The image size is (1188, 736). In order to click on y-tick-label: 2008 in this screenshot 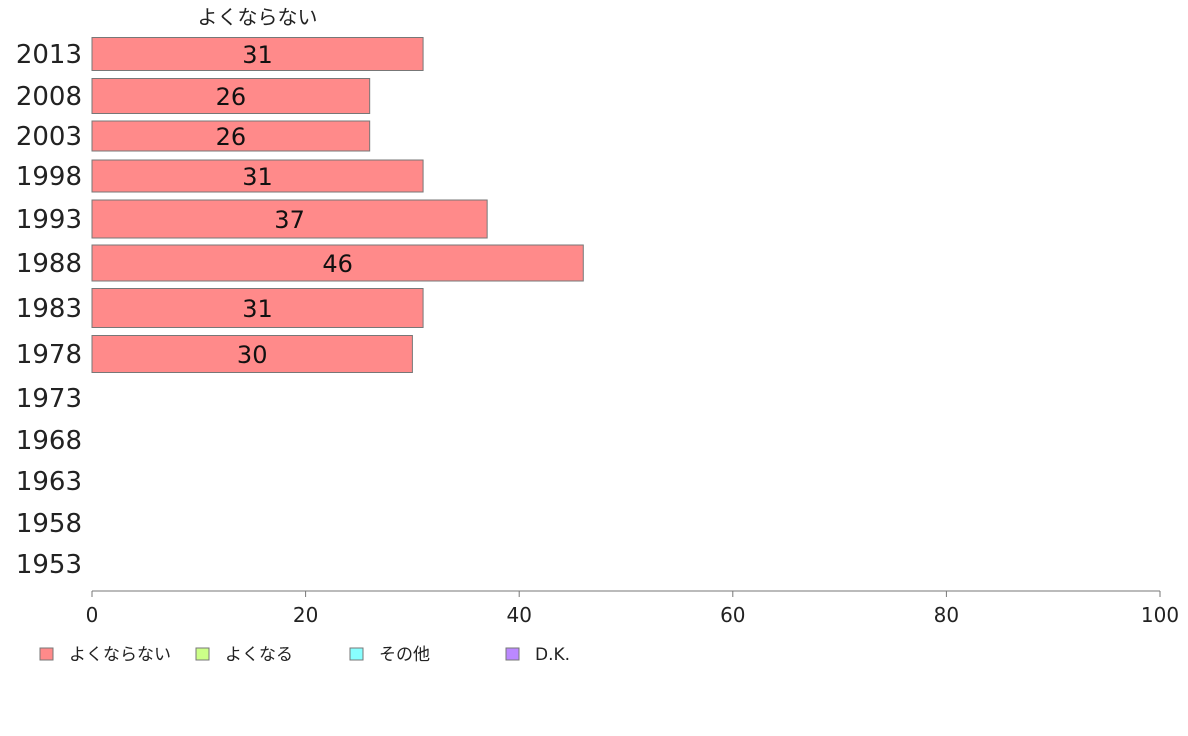, I will do `click(49, 97)`.